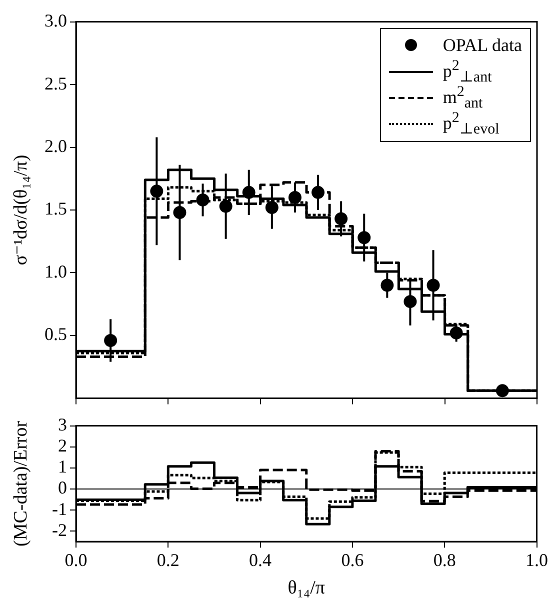 The image size is (559, 606). What do you see at coordinates (307, 588) in the screenshot?
I see `x-axis-title: θ₁₄/π` at bounding box center [307, 588].